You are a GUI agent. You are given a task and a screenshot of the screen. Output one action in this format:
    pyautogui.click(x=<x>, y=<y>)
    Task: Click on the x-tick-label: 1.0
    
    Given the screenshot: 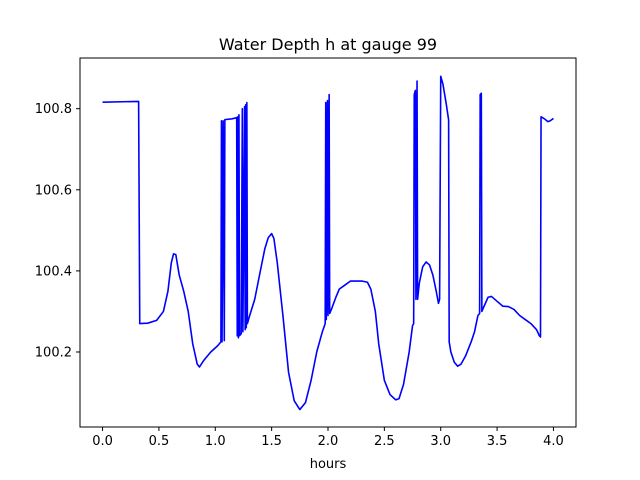 What is the action you would take?
    pyautogui.click(x=215, y=441)
    